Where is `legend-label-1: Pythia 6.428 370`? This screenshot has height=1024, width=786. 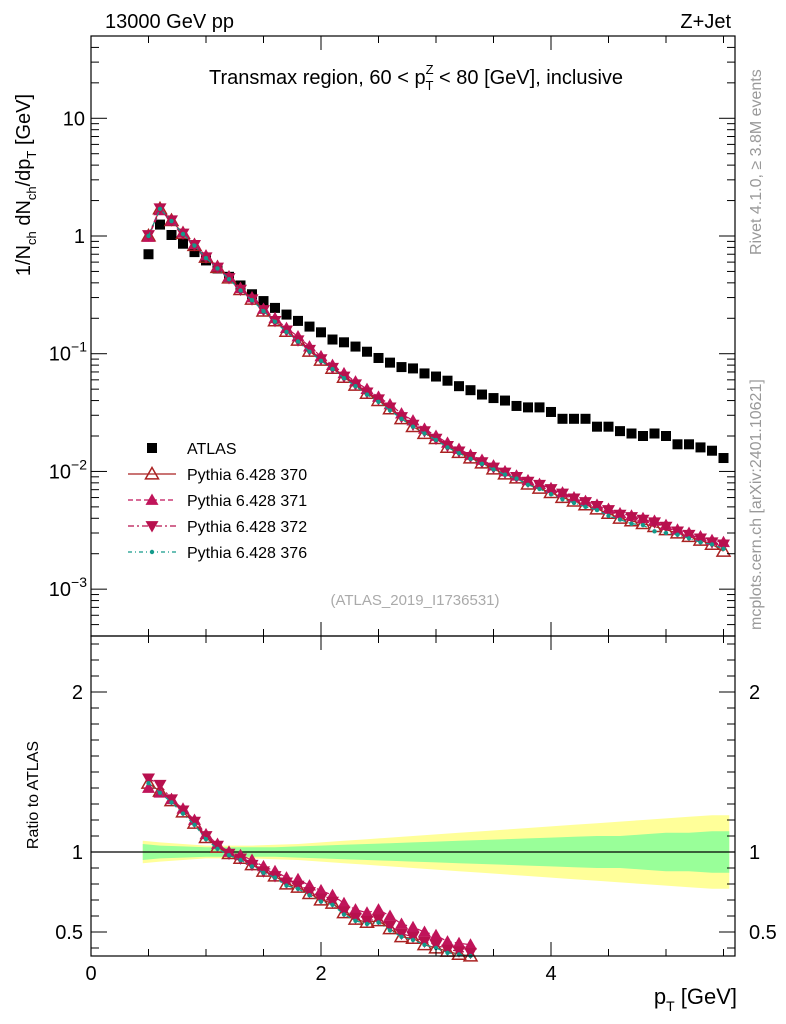 legend-label-1: Pythia 6.428 370 is located at coordinates (247, 475).